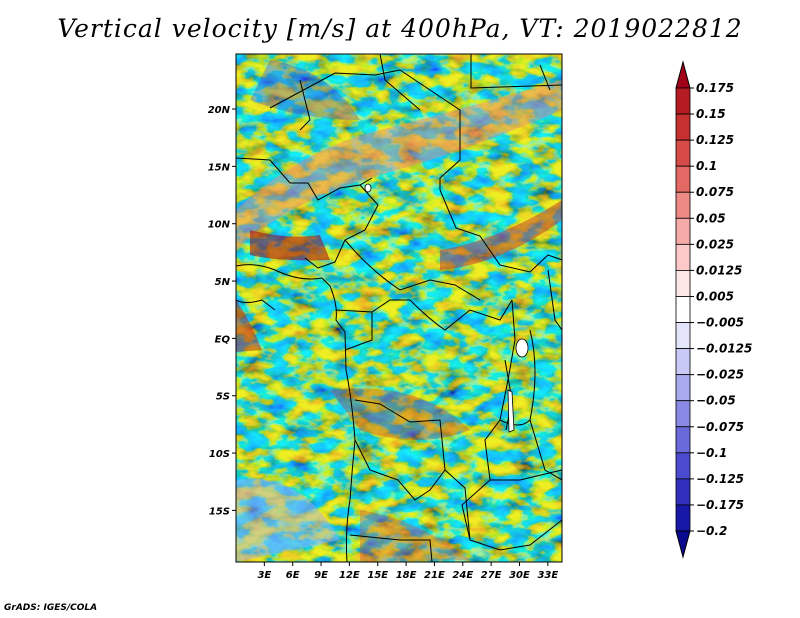 This screenshot has width=800, height=618. Describe the element at coordinates (711, 218) in the screenshot. I see `colorbar-label: 0.05` at that location.